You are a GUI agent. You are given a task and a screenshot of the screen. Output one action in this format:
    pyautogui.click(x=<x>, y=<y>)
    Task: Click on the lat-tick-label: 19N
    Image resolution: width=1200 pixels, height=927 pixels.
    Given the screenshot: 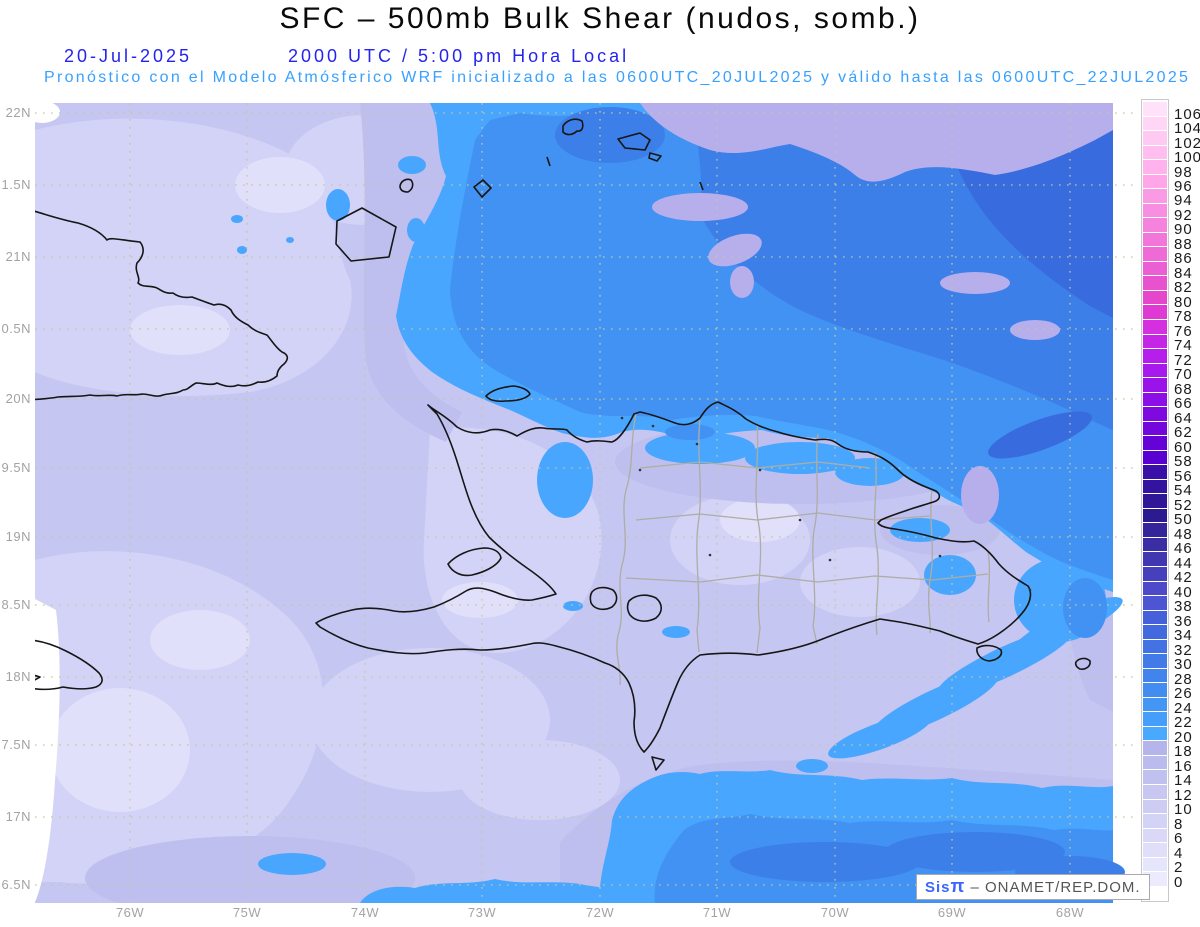 What is the action you would take?
    pyautogui.click(x=18, y=536)
    